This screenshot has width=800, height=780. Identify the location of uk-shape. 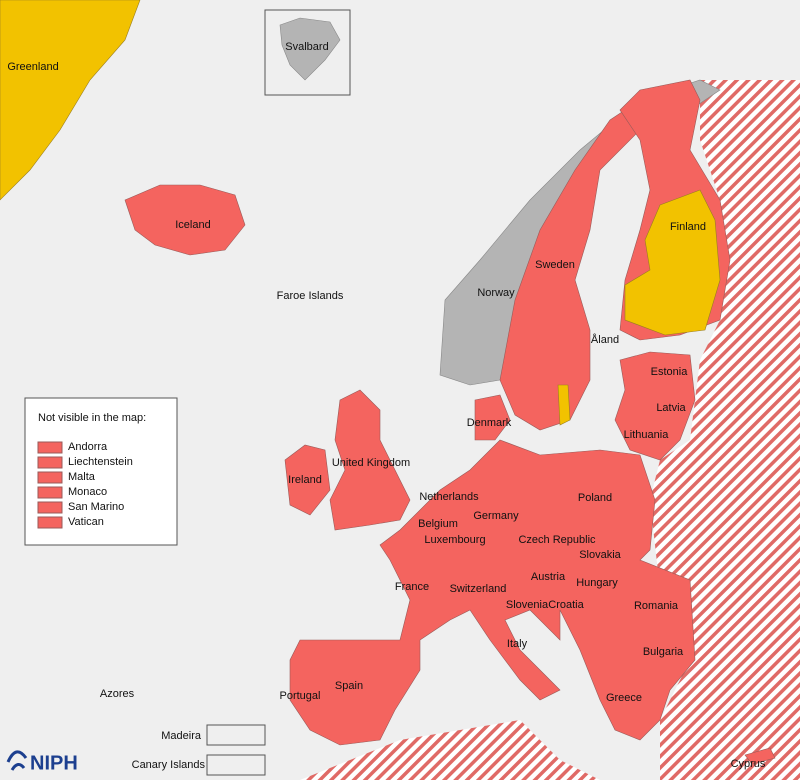
(370, 460).